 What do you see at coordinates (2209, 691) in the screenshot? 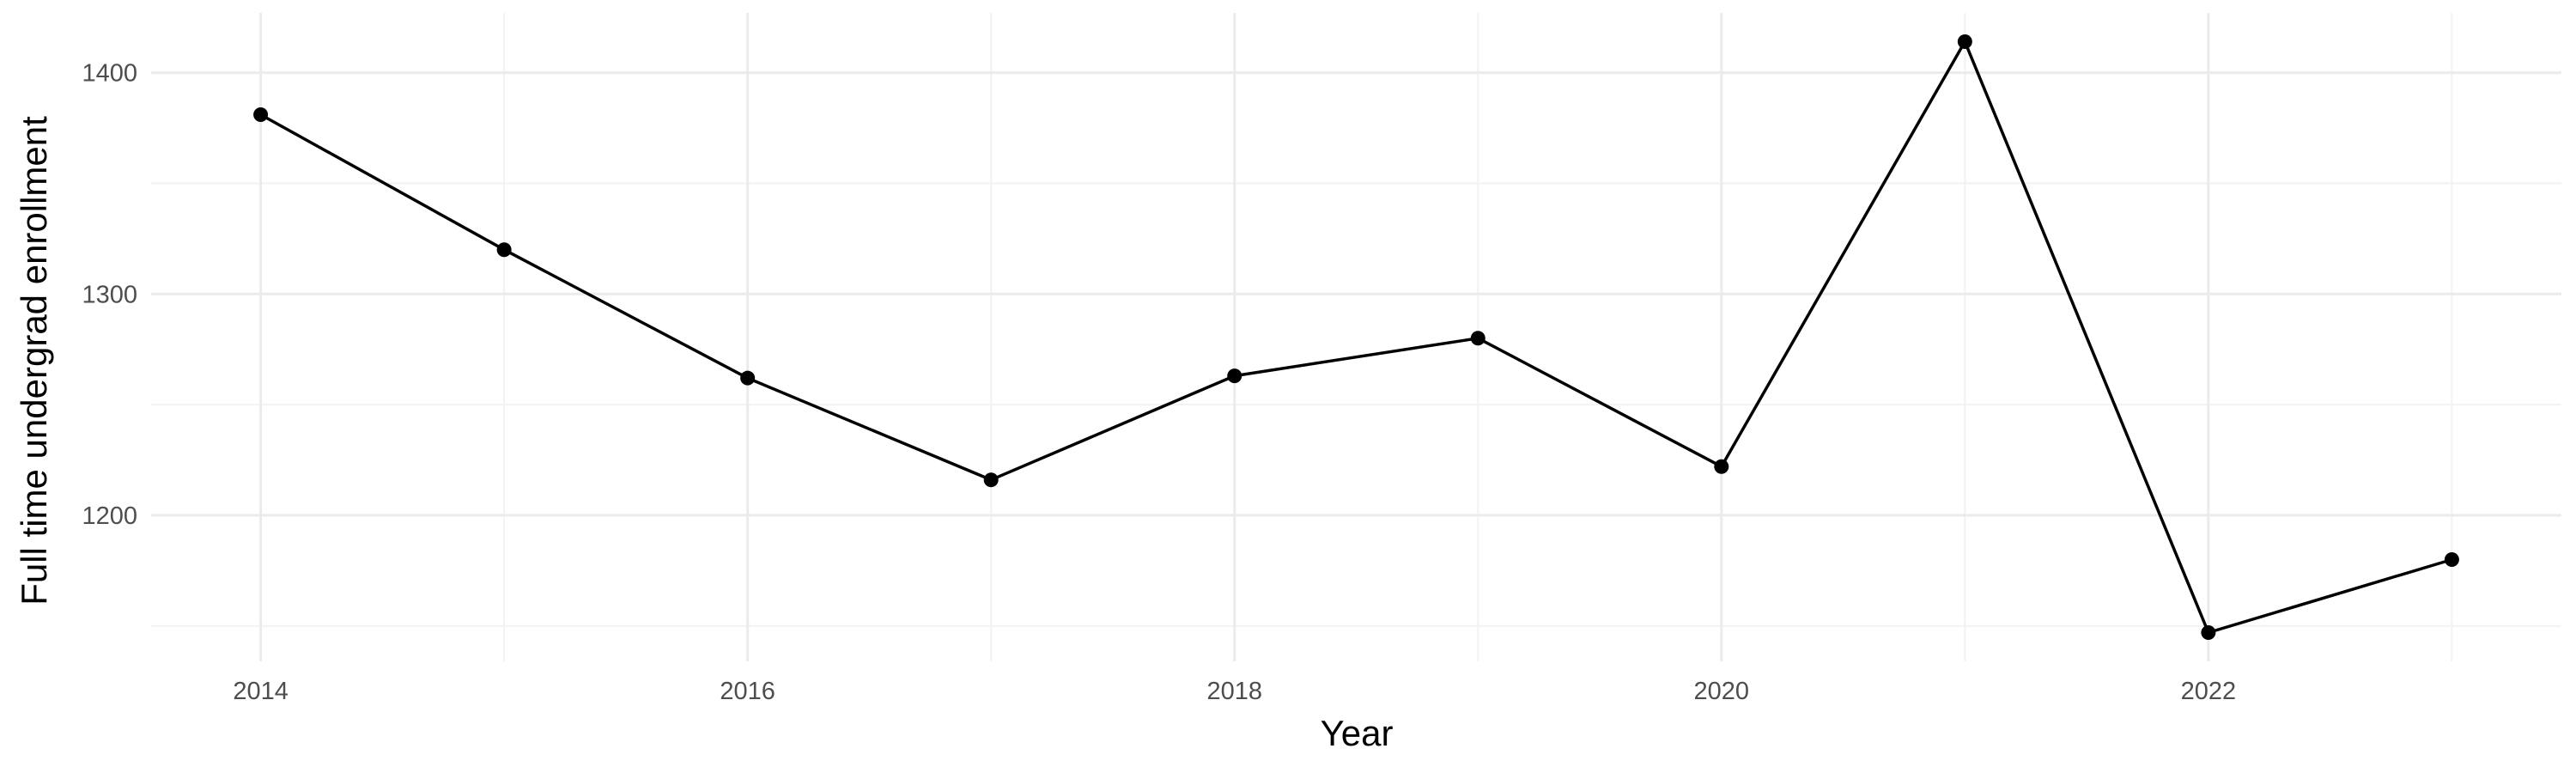
I see `x-tick-label: 2022` at bounding box center [2209, 691].